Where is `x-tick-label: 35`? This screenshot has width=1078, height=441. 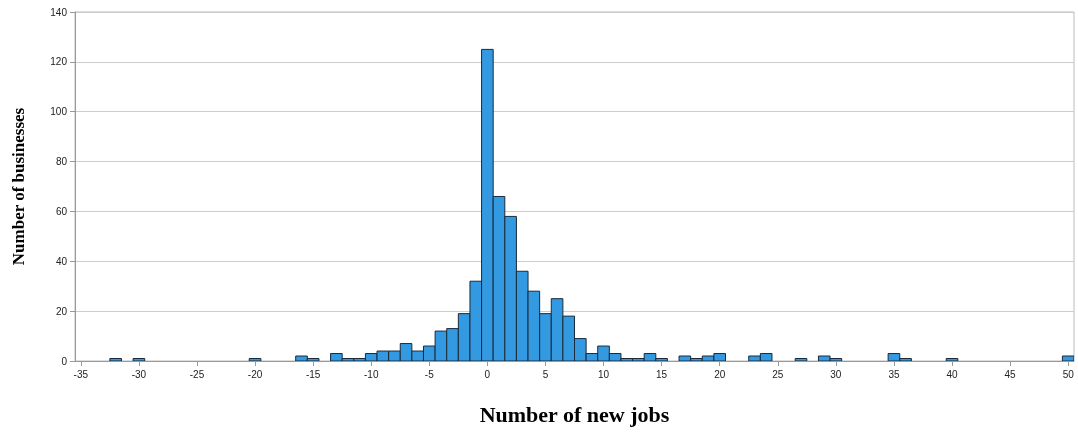 x-tick-label: 35 is located at coordinates (894, 374).